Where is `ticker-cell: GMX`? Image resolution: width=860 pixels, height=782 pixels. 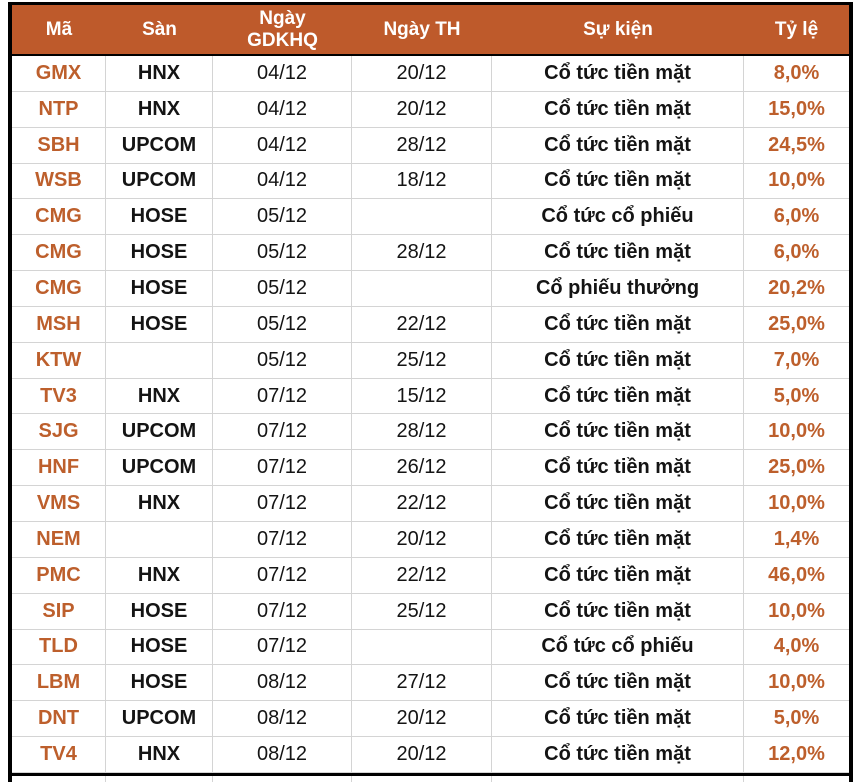
ticker-cell: GMX is located at coordinates (59, 73).